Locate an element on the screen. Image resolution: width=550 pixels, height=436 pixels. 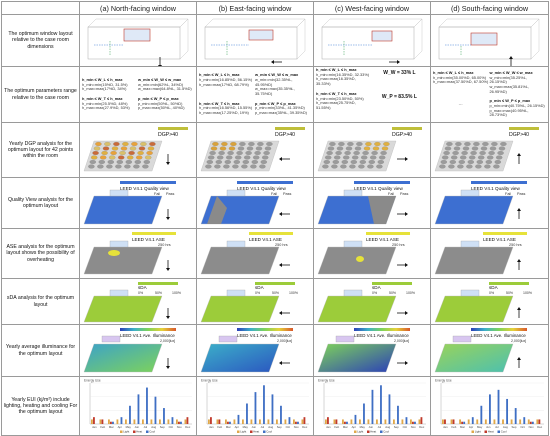
room-layout-diagram is located at coordinates (255, 41).